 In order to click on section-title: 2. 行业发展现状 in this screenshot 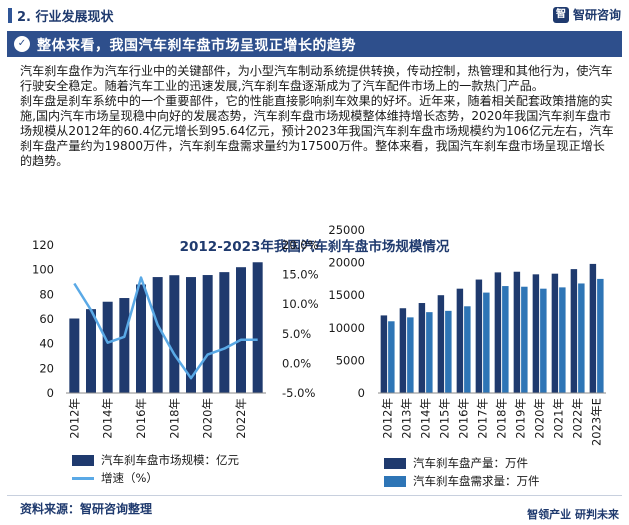, I will do `click(65, 17)`.